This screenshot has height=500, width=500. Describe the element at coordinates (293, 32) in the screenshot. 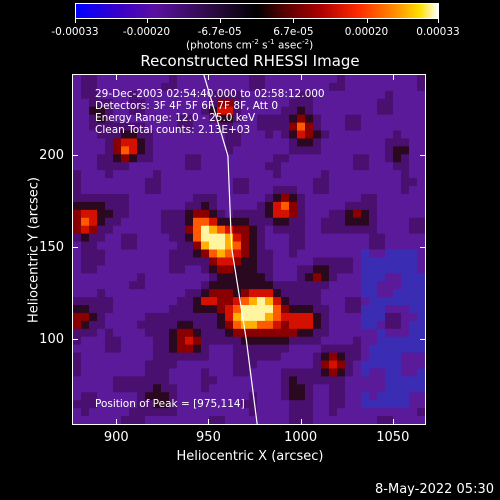

I see `colorbar-tick-label: 6.7e-05` at that location.